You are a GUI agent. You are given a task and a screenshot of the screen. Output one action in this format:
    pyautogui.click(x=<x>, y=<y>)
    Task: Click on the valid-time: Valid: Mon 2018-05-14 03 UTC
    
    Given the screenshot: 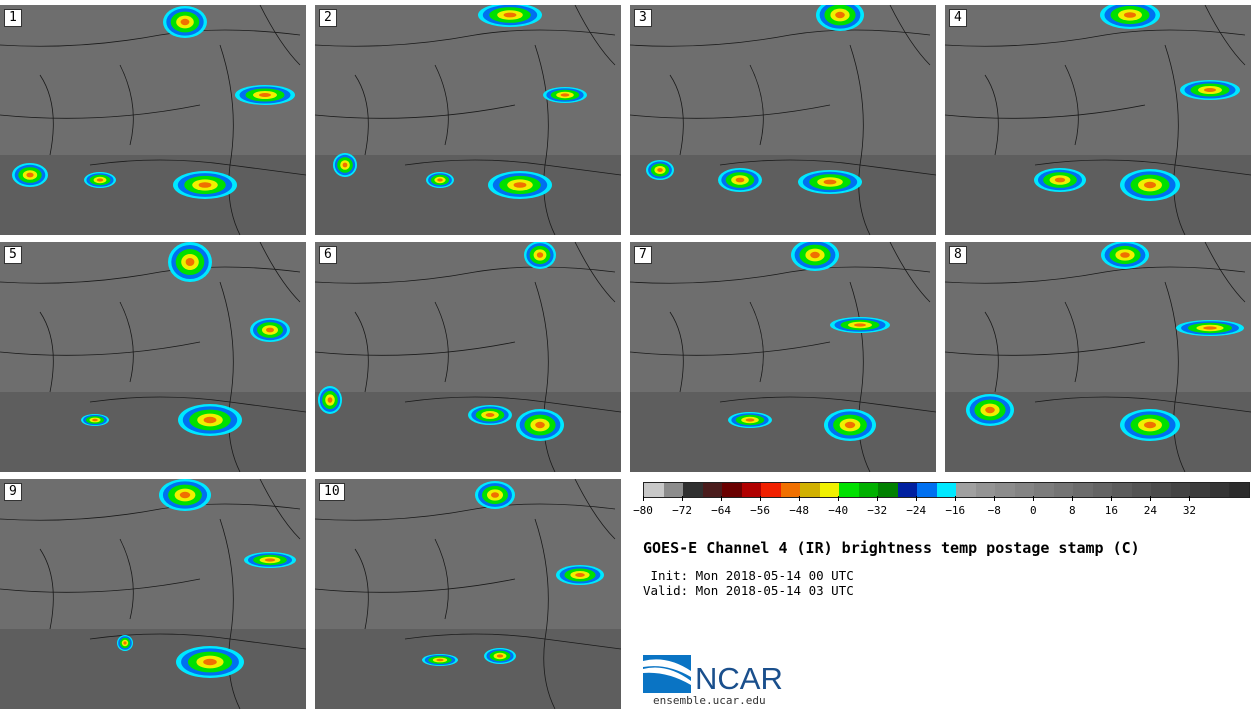 What is the action you would take?
    pyautogui.click(x=748, y=590)
    